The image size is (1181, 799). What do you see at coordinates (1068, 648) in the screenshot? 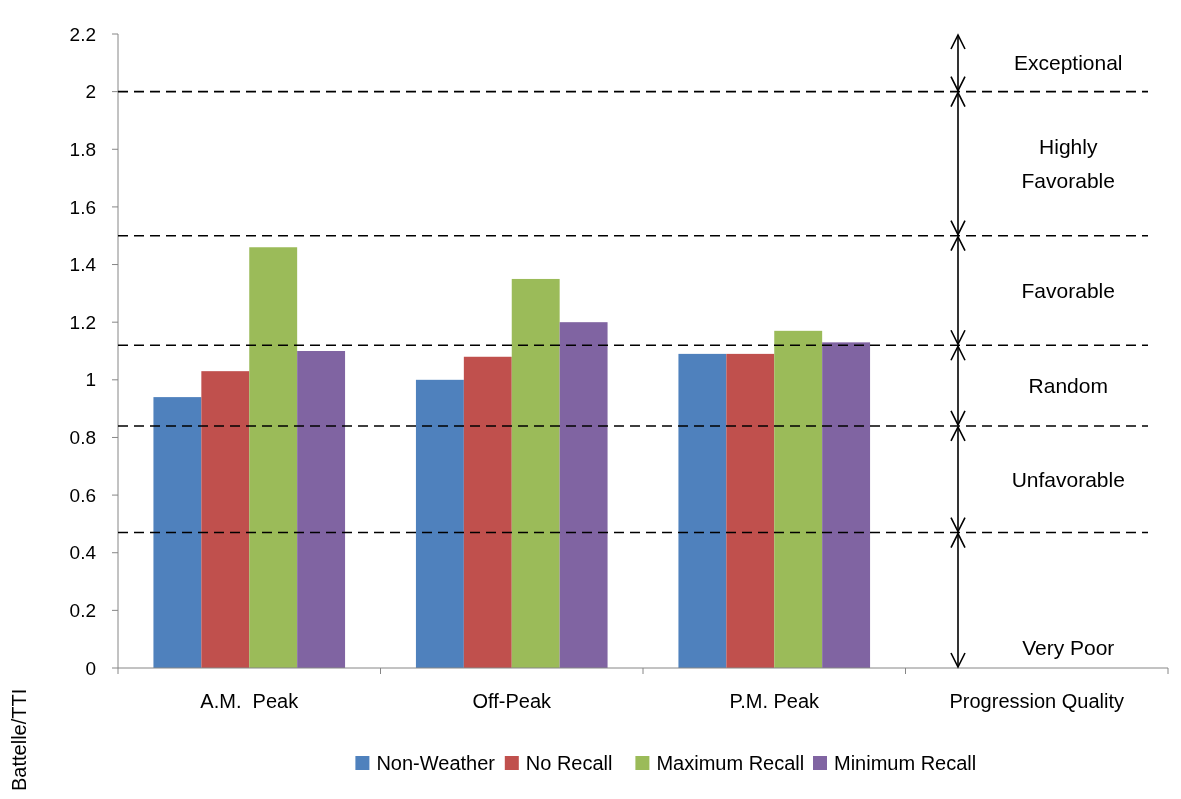
I see `annotation: Very Poor` at bounding box center [1068, 648].